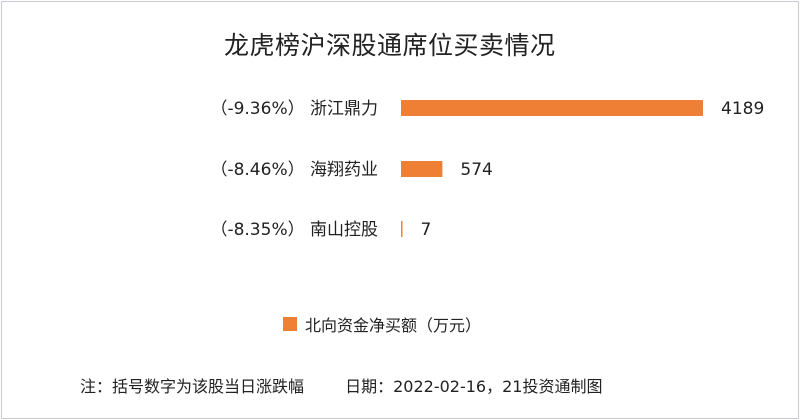 This screenshot has width=800, height=420. What do you see at coordinates (341, 385) in the screenshot?
I see `footer: 注：括号数字为该股当日涨跌幅 日期：2022-02-16，21投资通制图` at bounding box center [341, 385].